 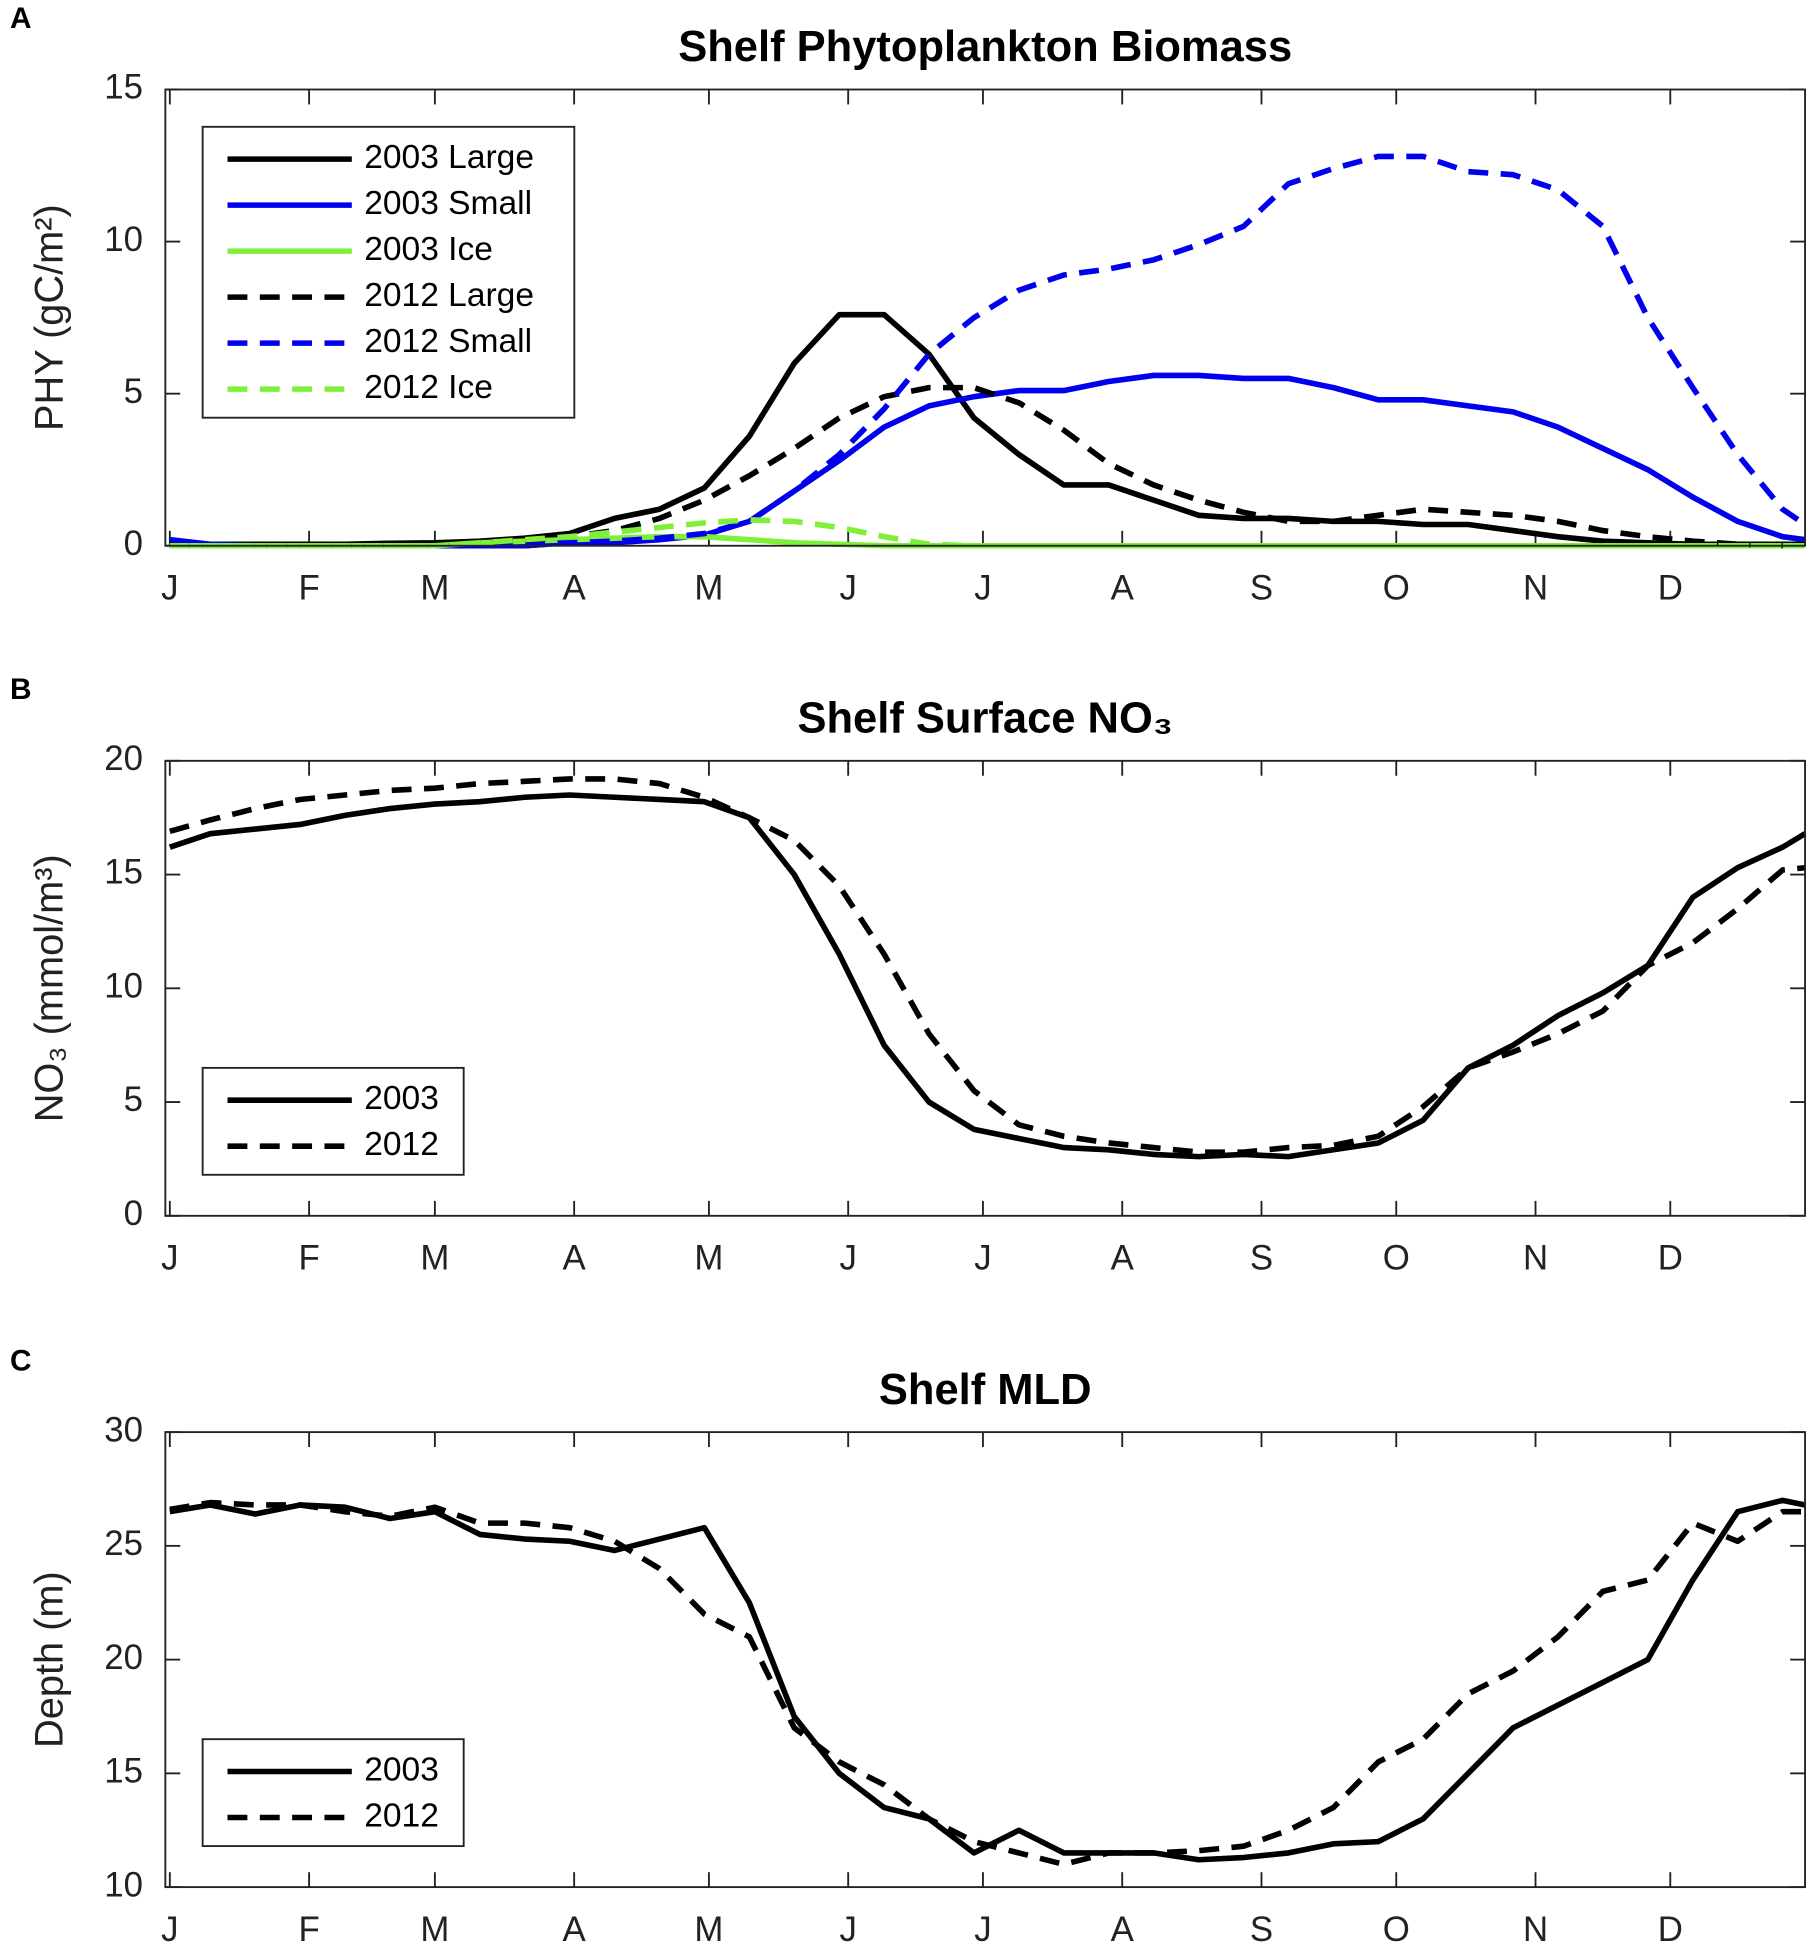 What do you see at coordinates (984, 719) in the screenshot?
I see `chart-title: Shelf Surface NO₃` at bounding box center [984, 719].